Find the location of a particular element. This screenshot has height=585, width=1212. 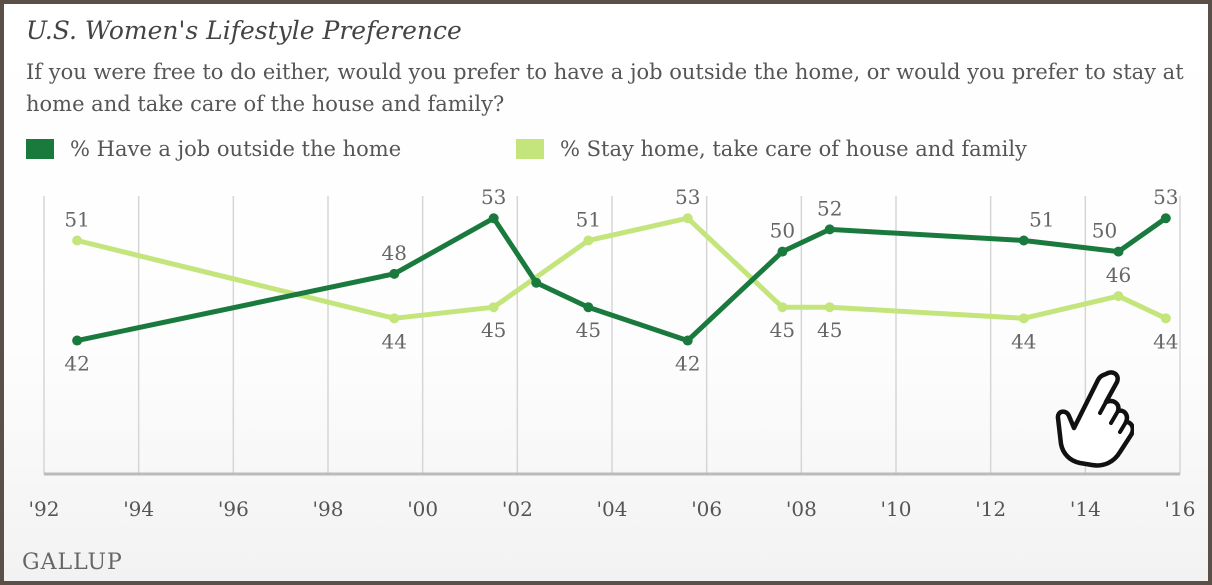

x-tick-label: '94 is located at coordinates (138, 509).